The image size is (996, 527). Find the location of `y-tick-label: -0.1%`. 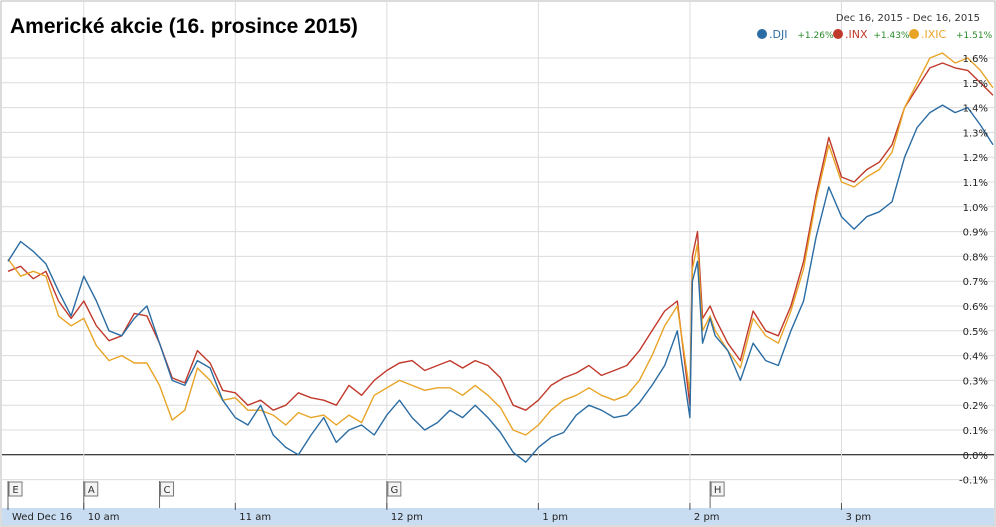

y-tick-label: -0.1% is located at coordinates (973, 481).